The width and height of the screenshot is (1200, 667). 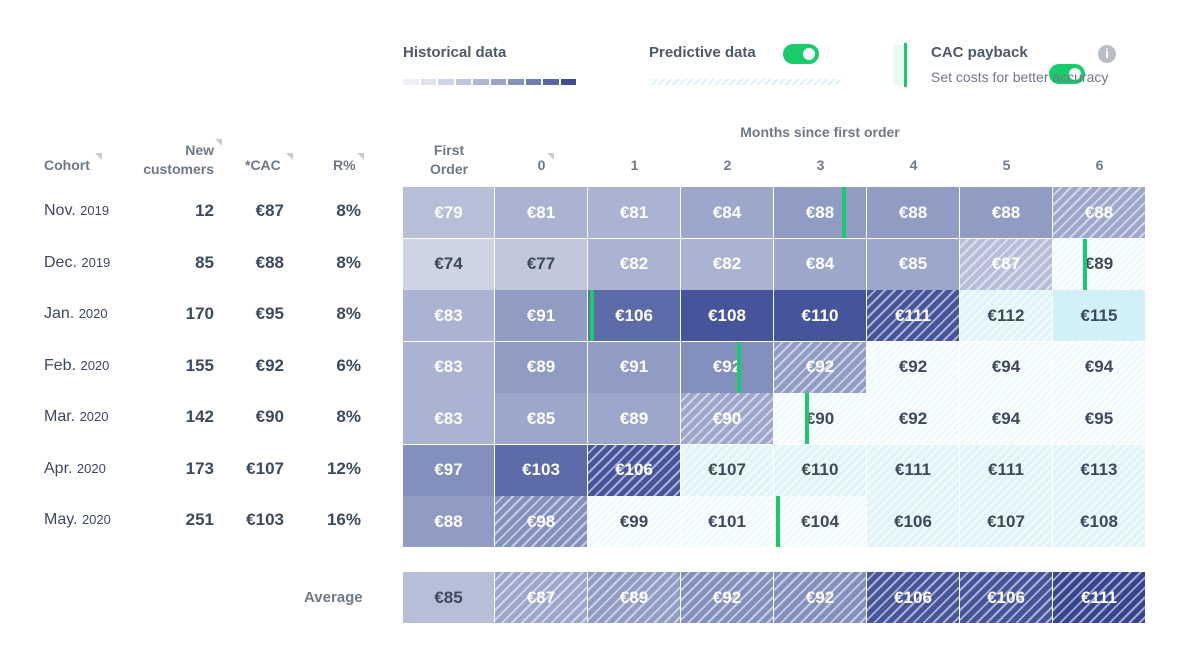 I want to click on month-cell: €113, so click(x=1099, y=470).